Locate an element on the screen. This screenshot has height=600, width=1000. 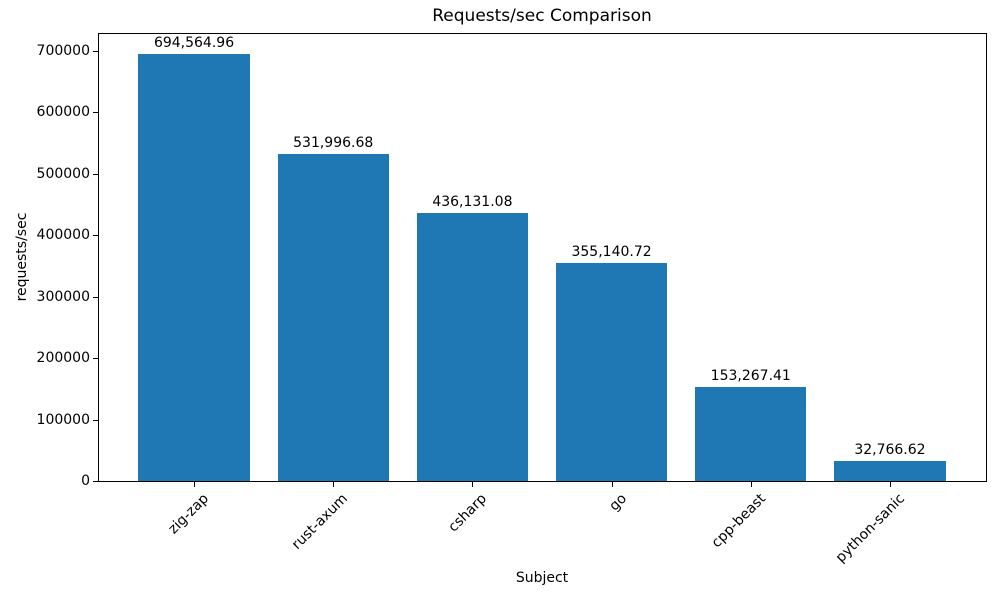
bar-rust-axum is located at coordinates (333, 317).